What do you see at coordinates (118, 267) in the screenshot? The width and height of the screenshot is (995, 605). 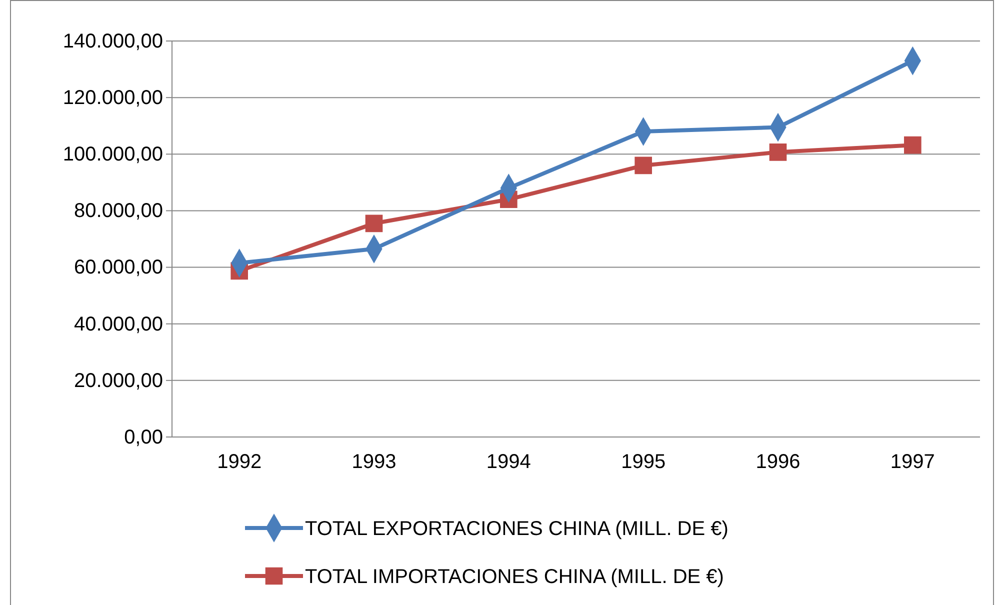 I see `y-tick-label: 60.000,00` at bounding box center [118, 267].